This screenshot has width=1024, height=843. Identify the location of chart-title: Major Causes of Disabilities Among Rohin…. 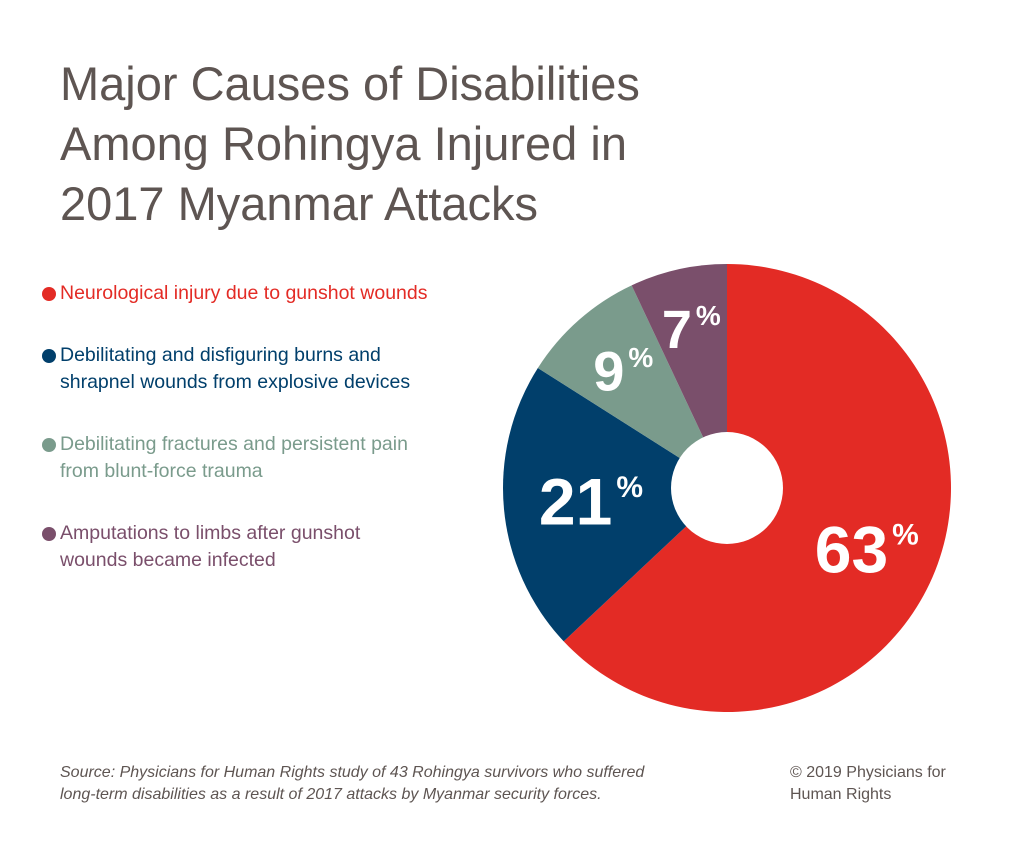
(350, 143).